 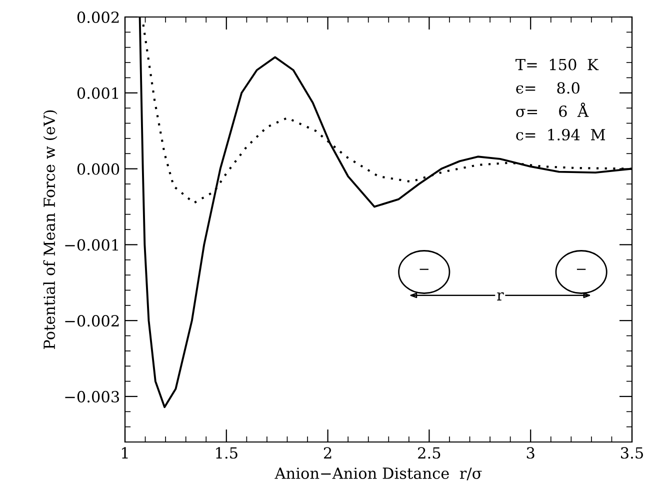 What do you see at coordinates (552, 110) in the screenshot?
I see `annotation: σ= 6 Å` at bounding box center [552, 110].